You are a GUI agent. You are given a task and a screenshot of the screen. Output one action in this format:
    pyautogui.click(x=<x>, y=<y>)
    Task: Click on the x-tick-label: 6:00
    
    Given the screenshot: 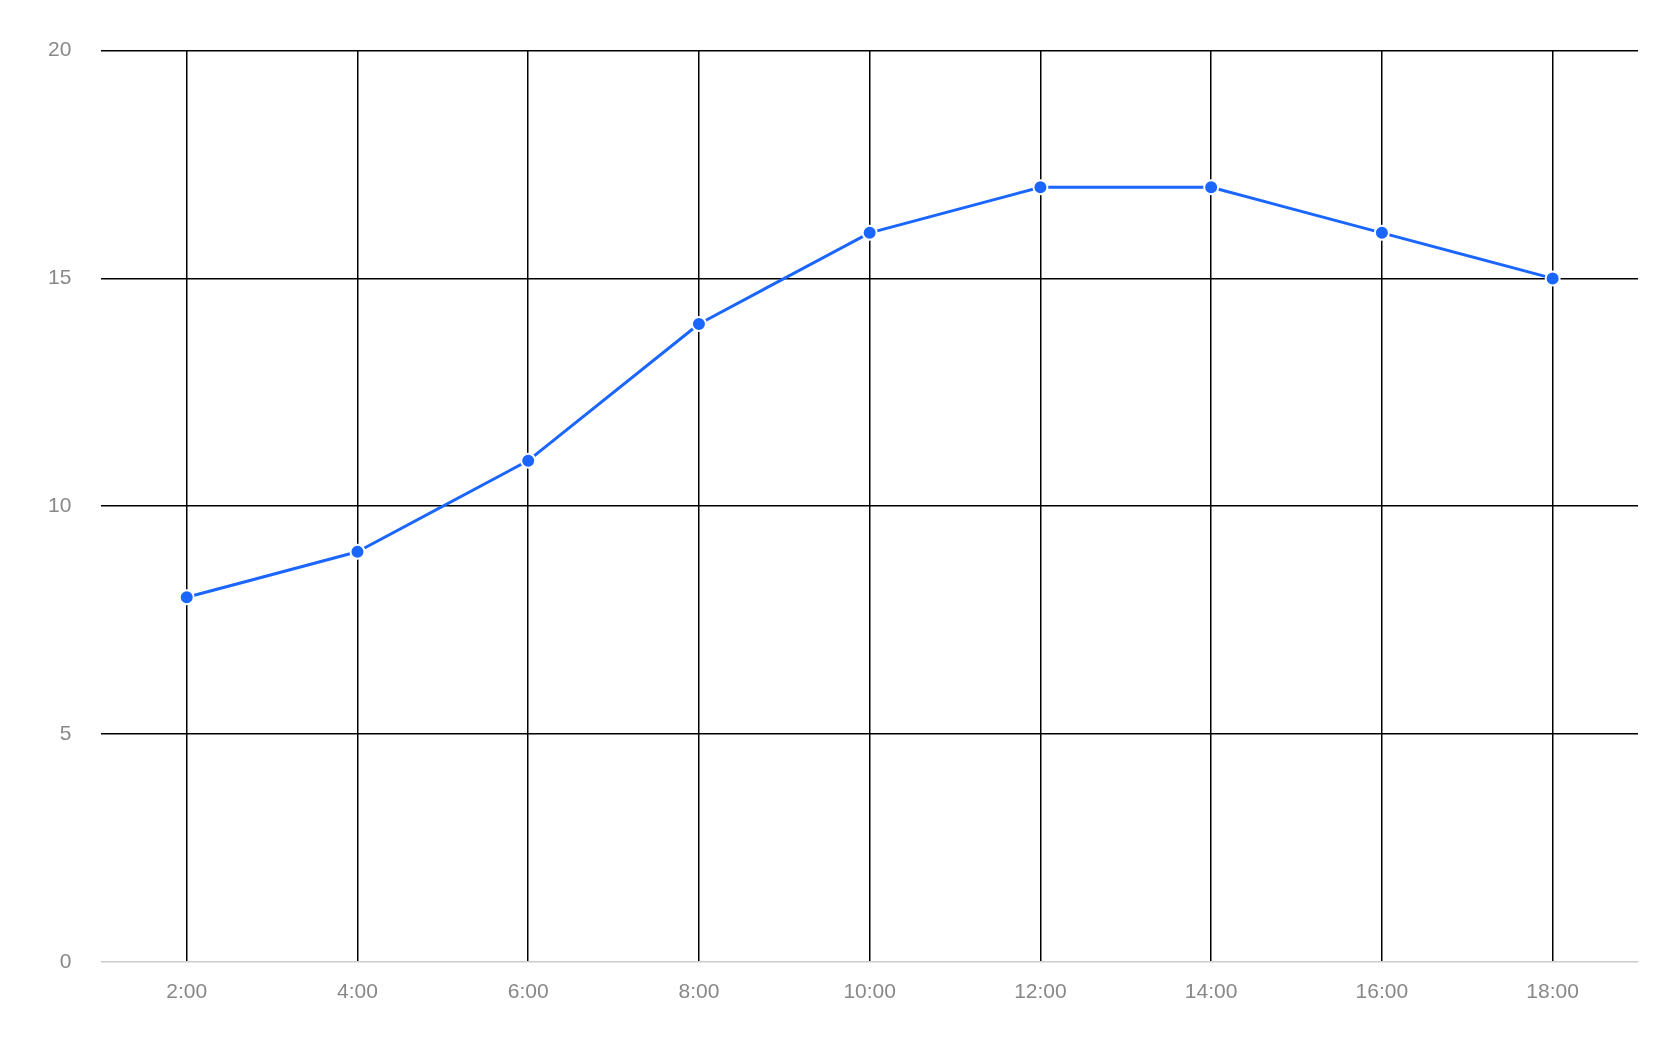 What is the action you would take?
    pyautogui.click(x=528, y=991)
    